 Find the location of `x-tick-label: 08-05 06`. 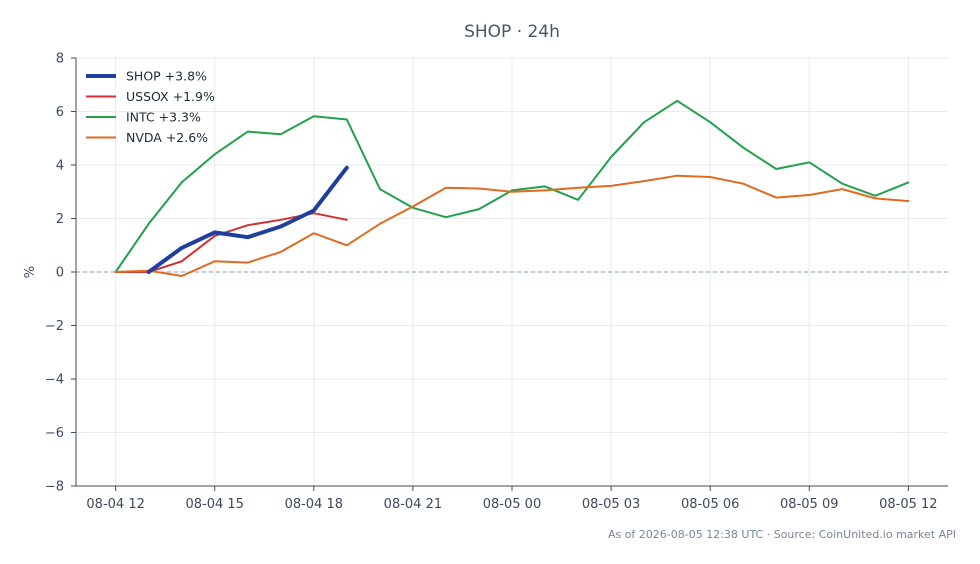

x-tick-label: 08-05 06 is located at coordinates (710, 504).